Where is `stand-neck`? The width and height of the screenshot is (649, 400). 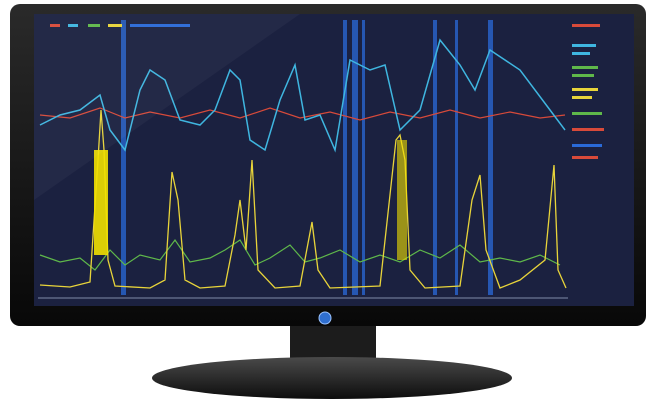 stand-neck is located at coordinates (333, 342).